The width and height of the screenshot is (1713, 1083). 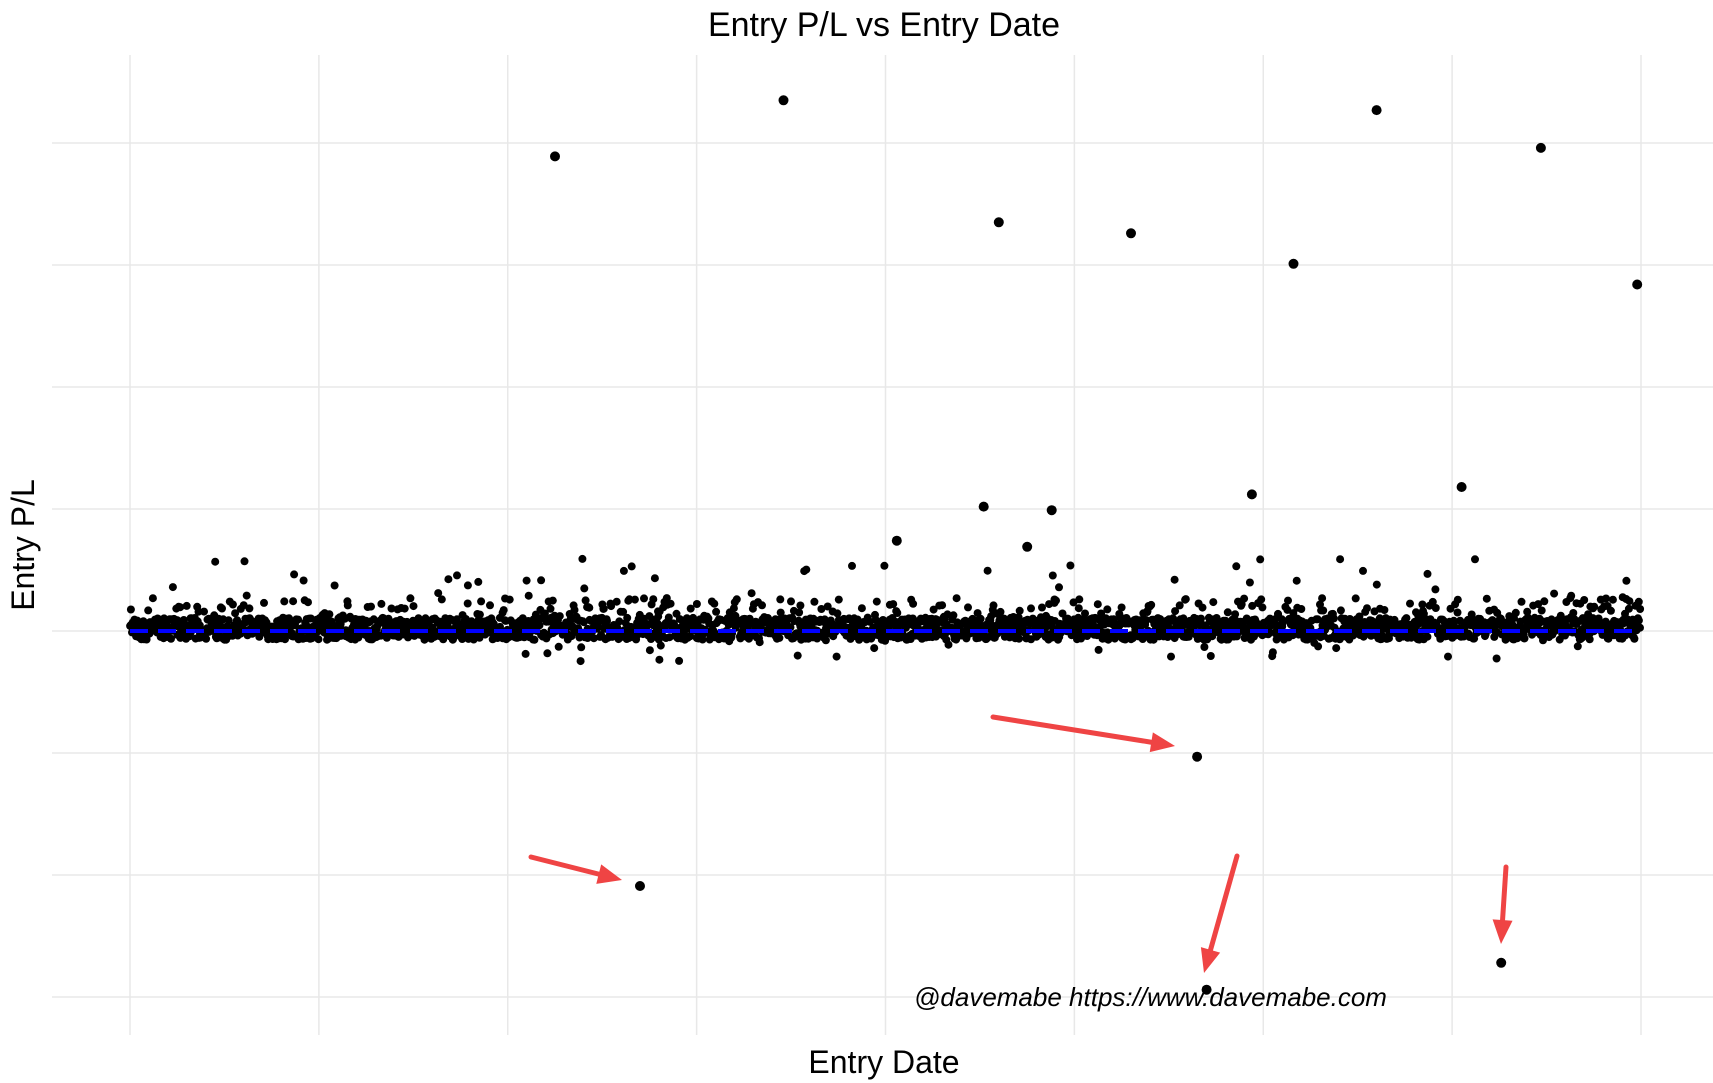 What do you see at coordinates (1020, 843) in the screenshot?
I see `annotation-arrows` at bounding box center [1020, 843].